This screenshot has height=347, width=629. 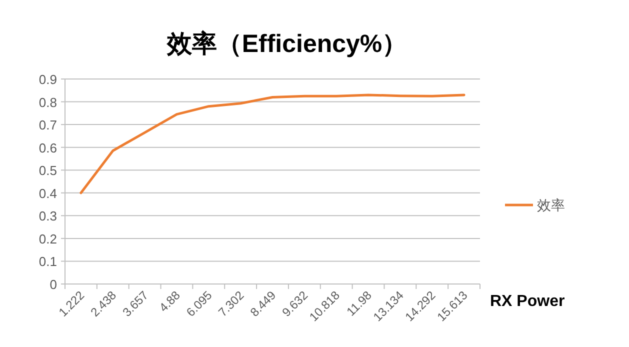 What do you see at coordinates (170, 301) in the screenshot?
I see `x-tick-label: 4.88` at bounding box center [170, 301].